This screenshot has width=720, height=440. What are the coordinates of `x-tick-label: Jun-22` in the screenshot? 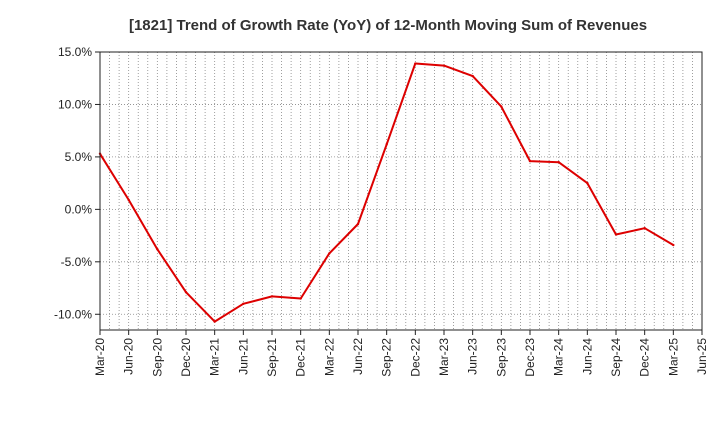 It's located at (358, 356).